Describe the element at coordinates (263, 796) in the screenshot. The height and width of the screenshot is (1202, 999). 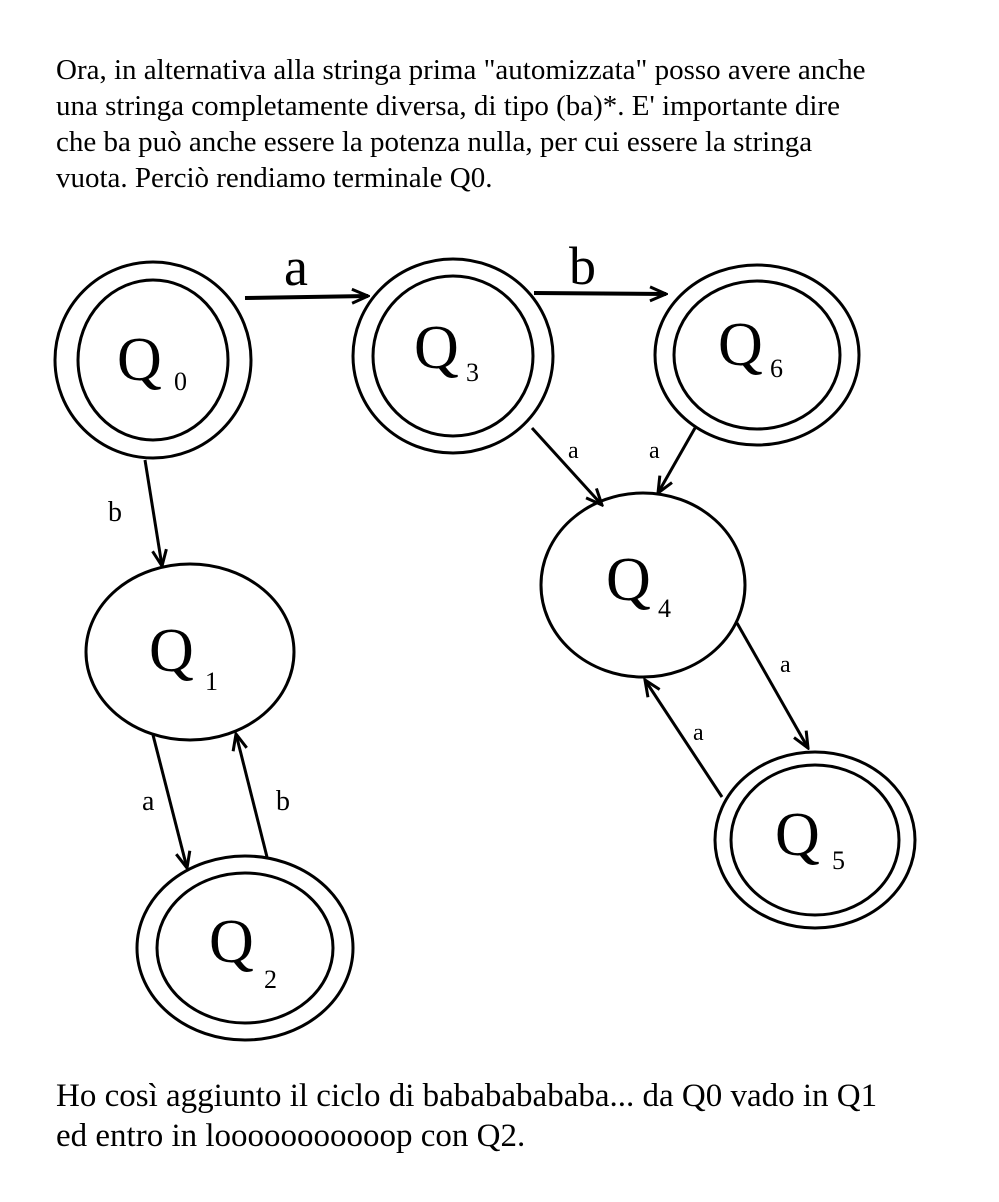
I see `transition-q2-q1: b` at that location.